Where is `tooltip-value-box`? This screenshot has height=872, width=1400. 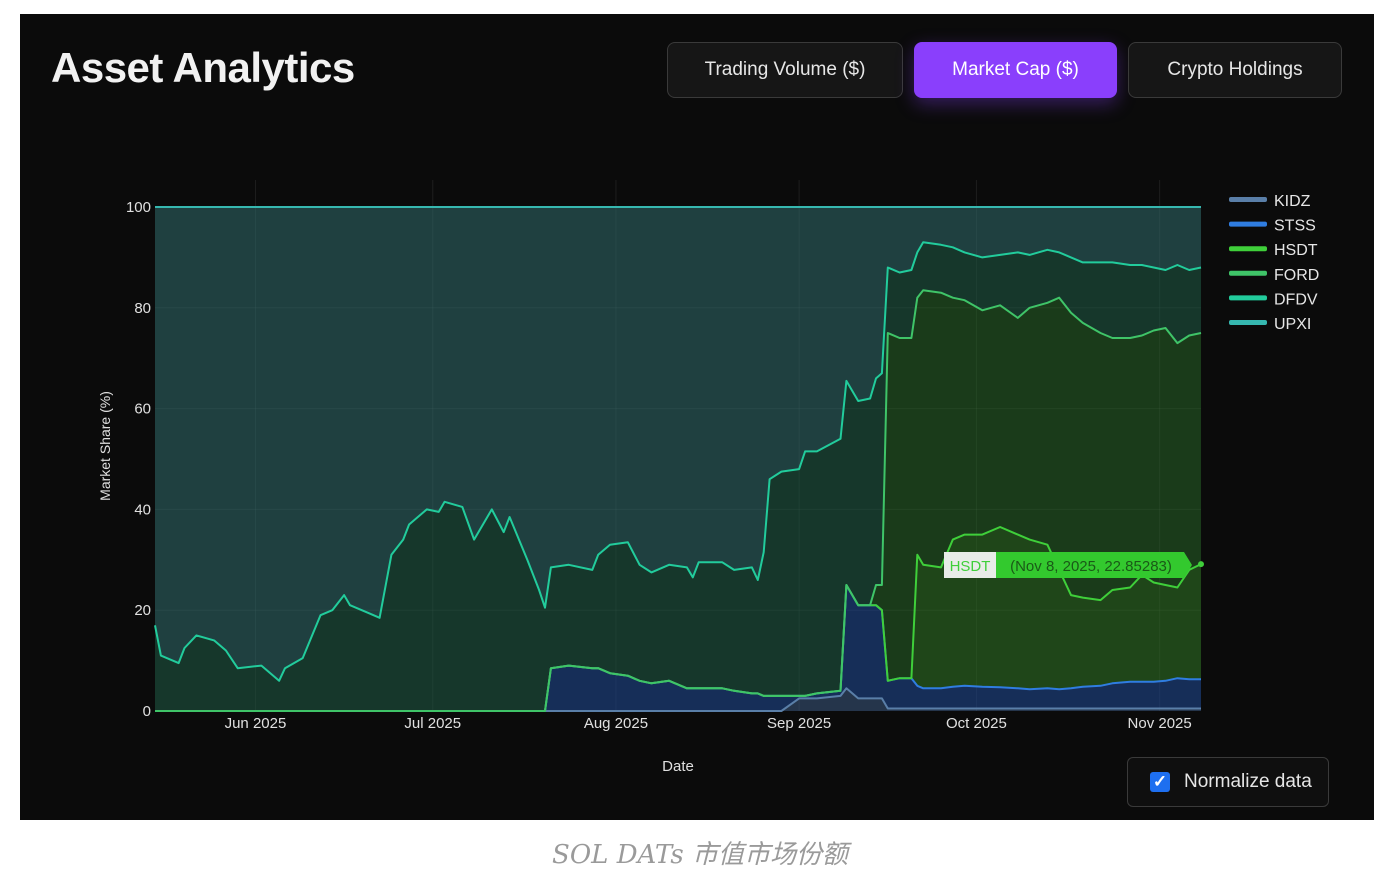 tooltip-value-box is located at coordinates (1094, 565).